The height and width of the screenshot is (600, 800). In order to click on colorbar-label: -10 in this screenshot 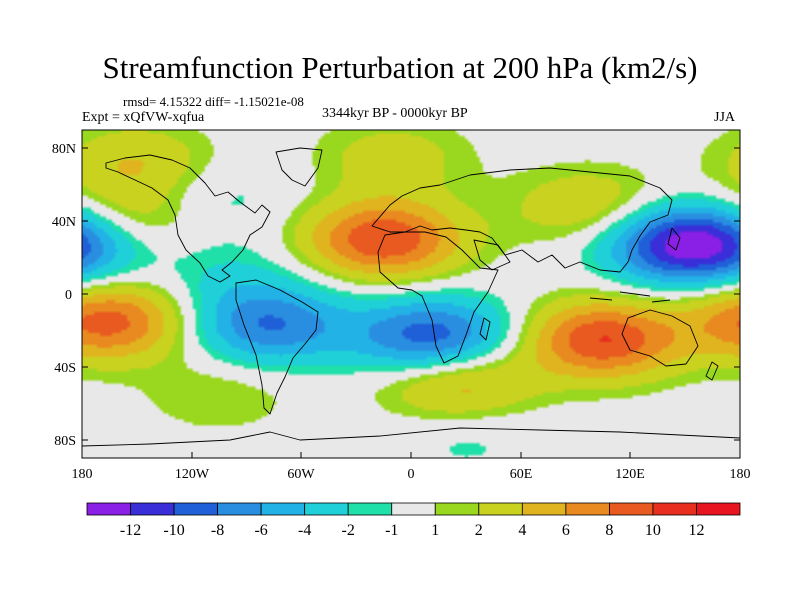, I will do `click(173, 530)`.